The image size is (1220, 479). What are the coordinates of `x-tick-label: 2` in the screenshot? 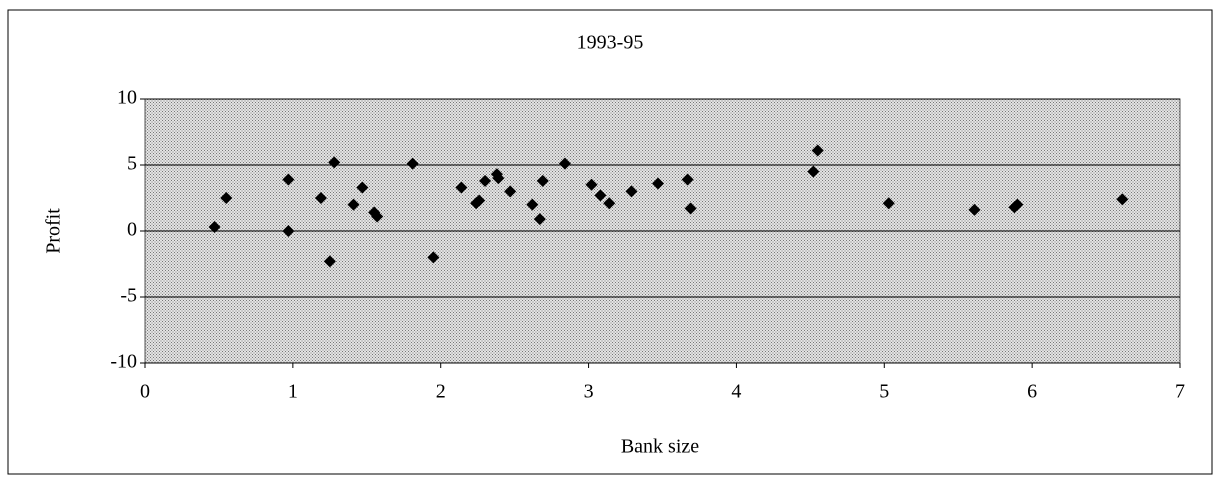 It's located at (441, 392).